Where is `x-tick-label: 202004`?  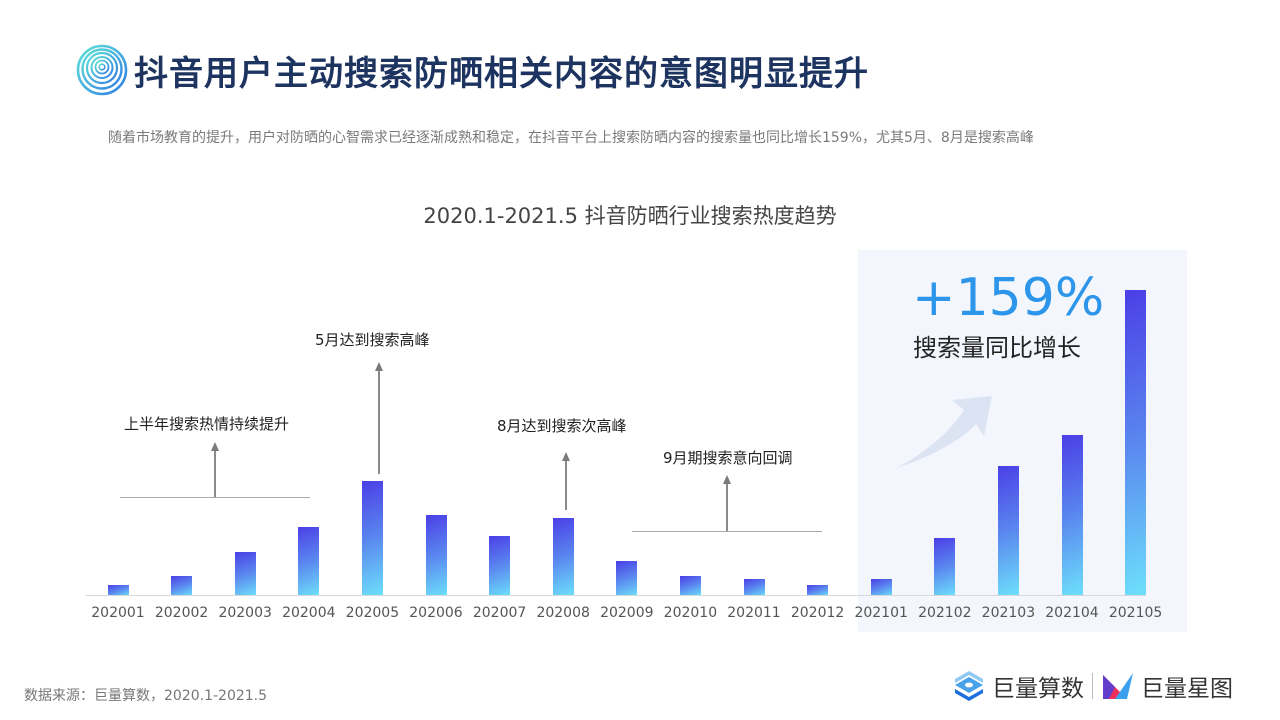 x-tick-label: 202004 is located at coordinates (309, 613).